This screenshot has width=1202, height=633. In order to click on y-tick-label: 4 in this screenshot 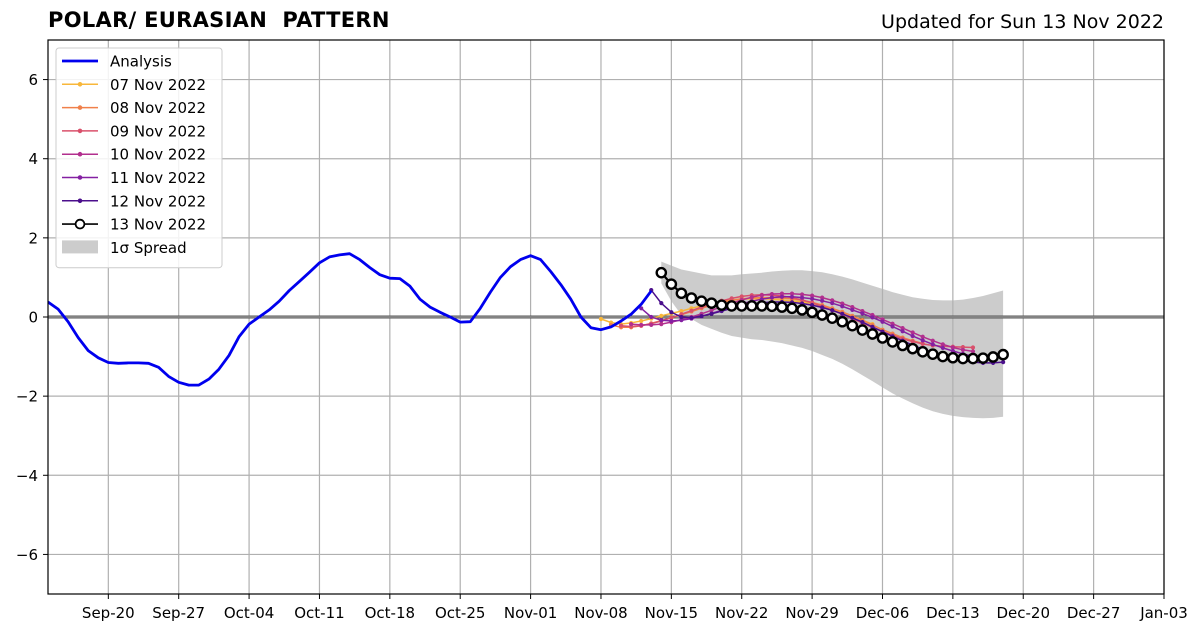, I will do `click(33, 159)`.